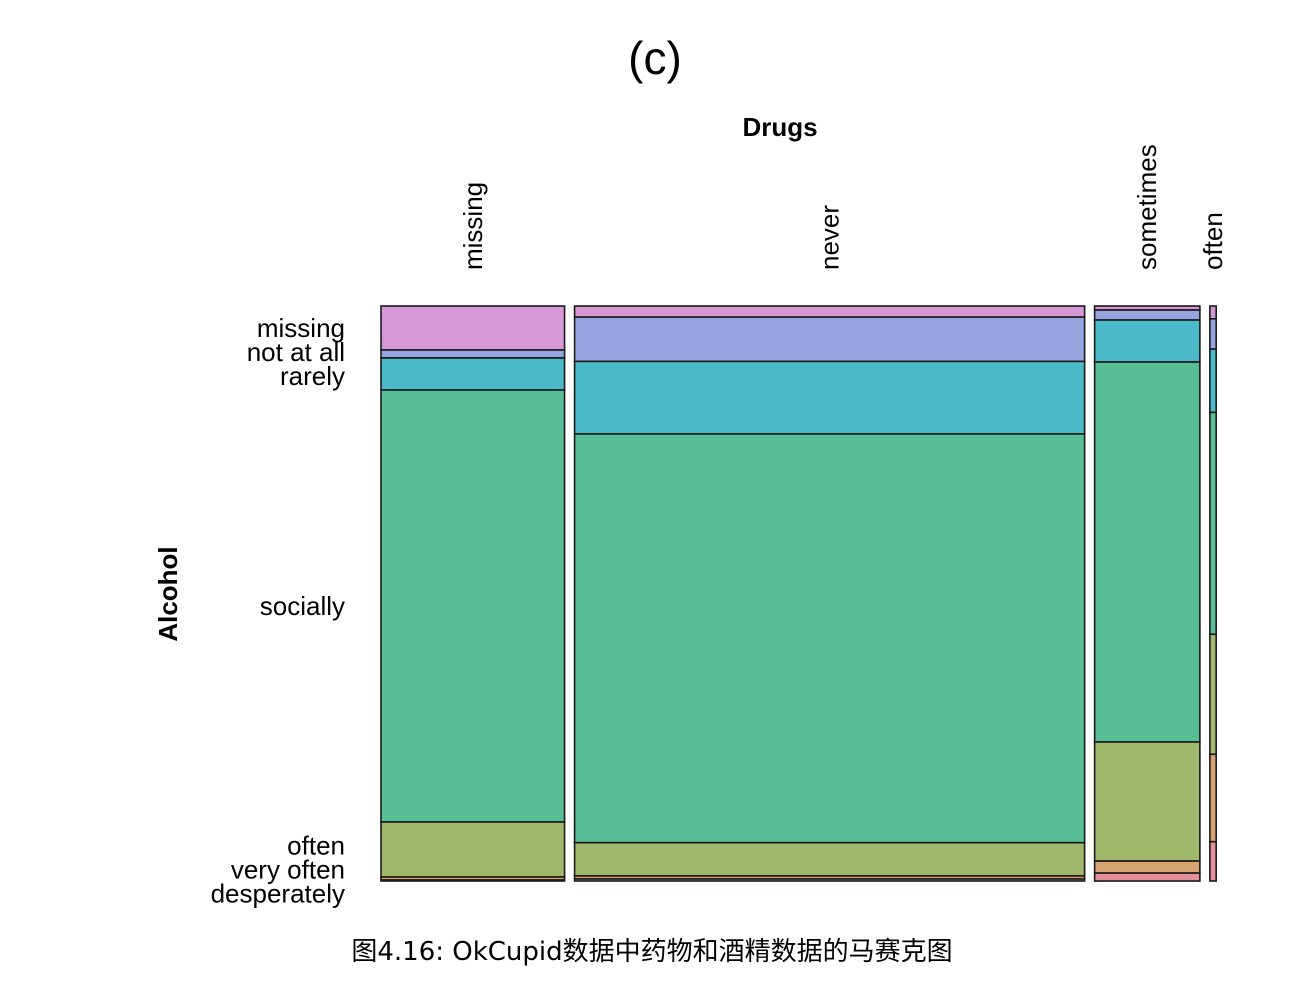 The image size is (1304, 988). I want to click on tile-often-not-at-all, so click(1213, 334).